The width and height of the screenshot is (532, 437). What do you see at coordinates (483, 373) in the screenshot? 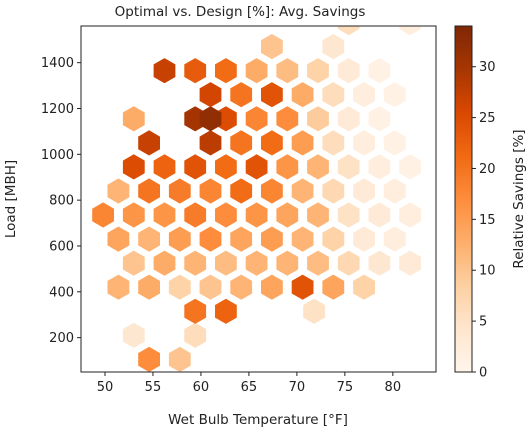
I see `colorbar-tick-label: 0` at bounding box center [483, 373].